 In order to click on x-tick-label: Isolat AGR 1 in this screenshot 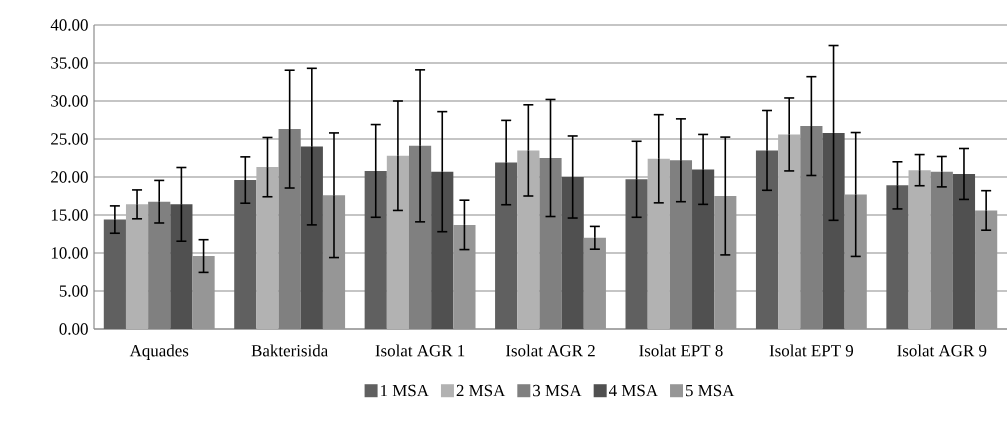, I will do `click(420, 350)`.